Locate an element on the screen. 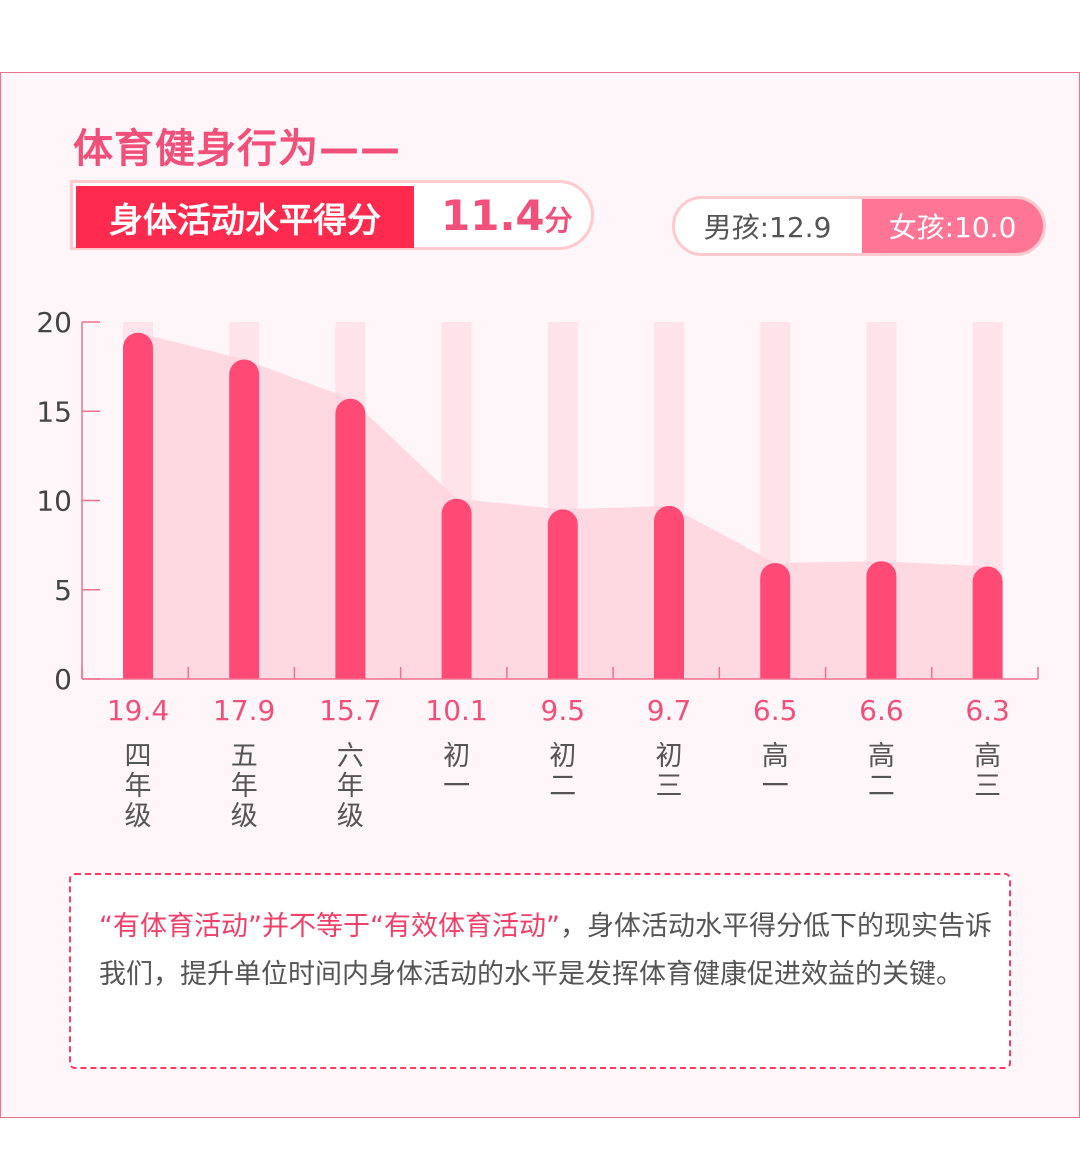  category-label: 六 is located at coordinates (350, 756).